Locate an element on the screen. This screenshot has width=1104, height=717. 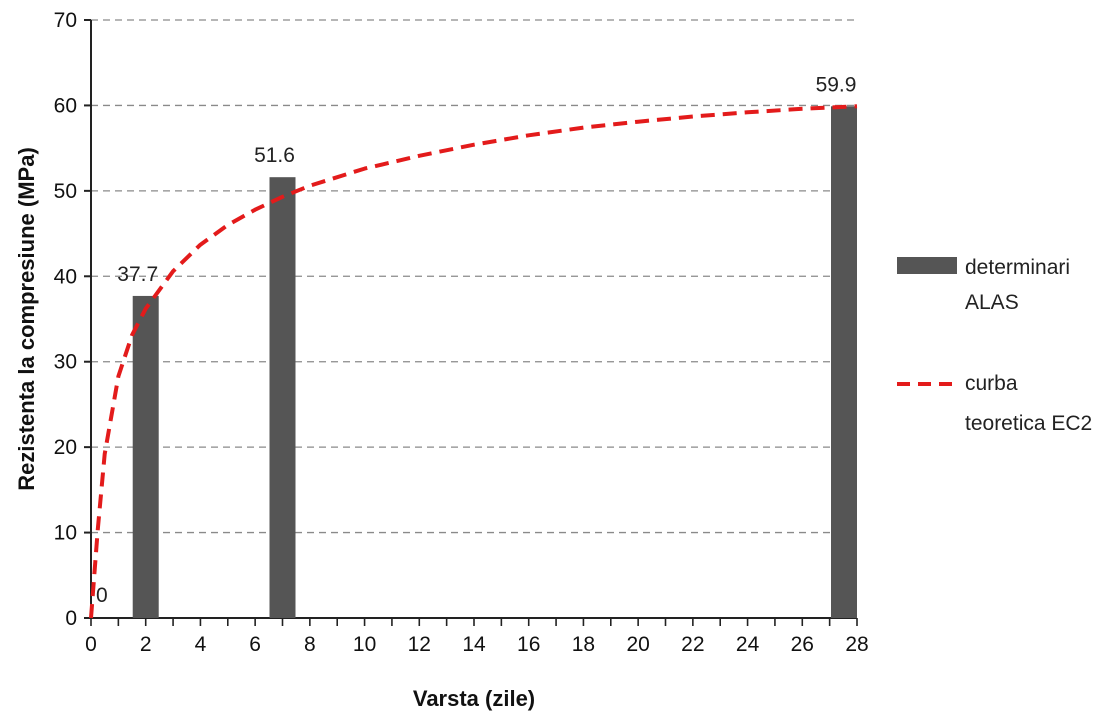
x-tick-label: 4 is located at coordinates (201, 644).